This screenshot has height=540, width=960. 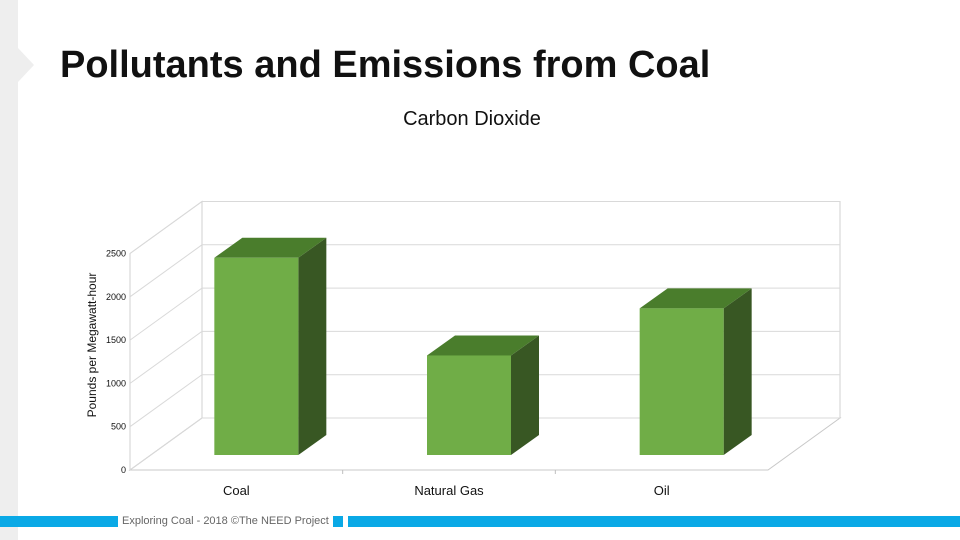 I want to click on x-category-label: Coal, so click(x=236, y=490).